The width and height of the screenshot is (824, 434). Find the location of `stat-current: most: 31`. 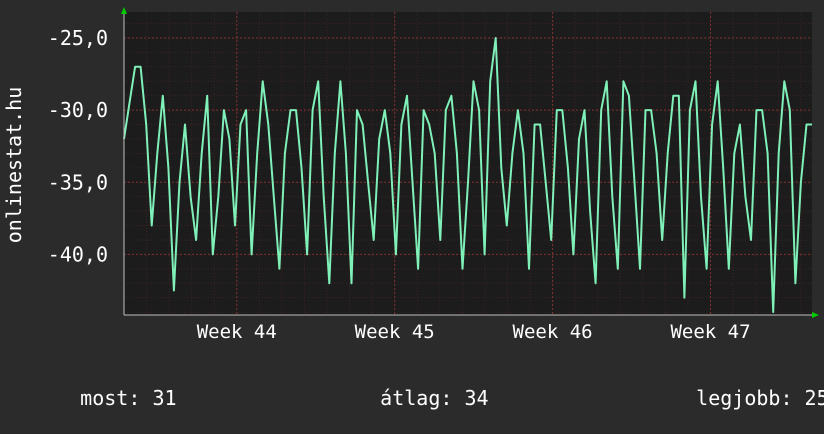

stat-current: most: 31 is located at coordinates (104, 398).